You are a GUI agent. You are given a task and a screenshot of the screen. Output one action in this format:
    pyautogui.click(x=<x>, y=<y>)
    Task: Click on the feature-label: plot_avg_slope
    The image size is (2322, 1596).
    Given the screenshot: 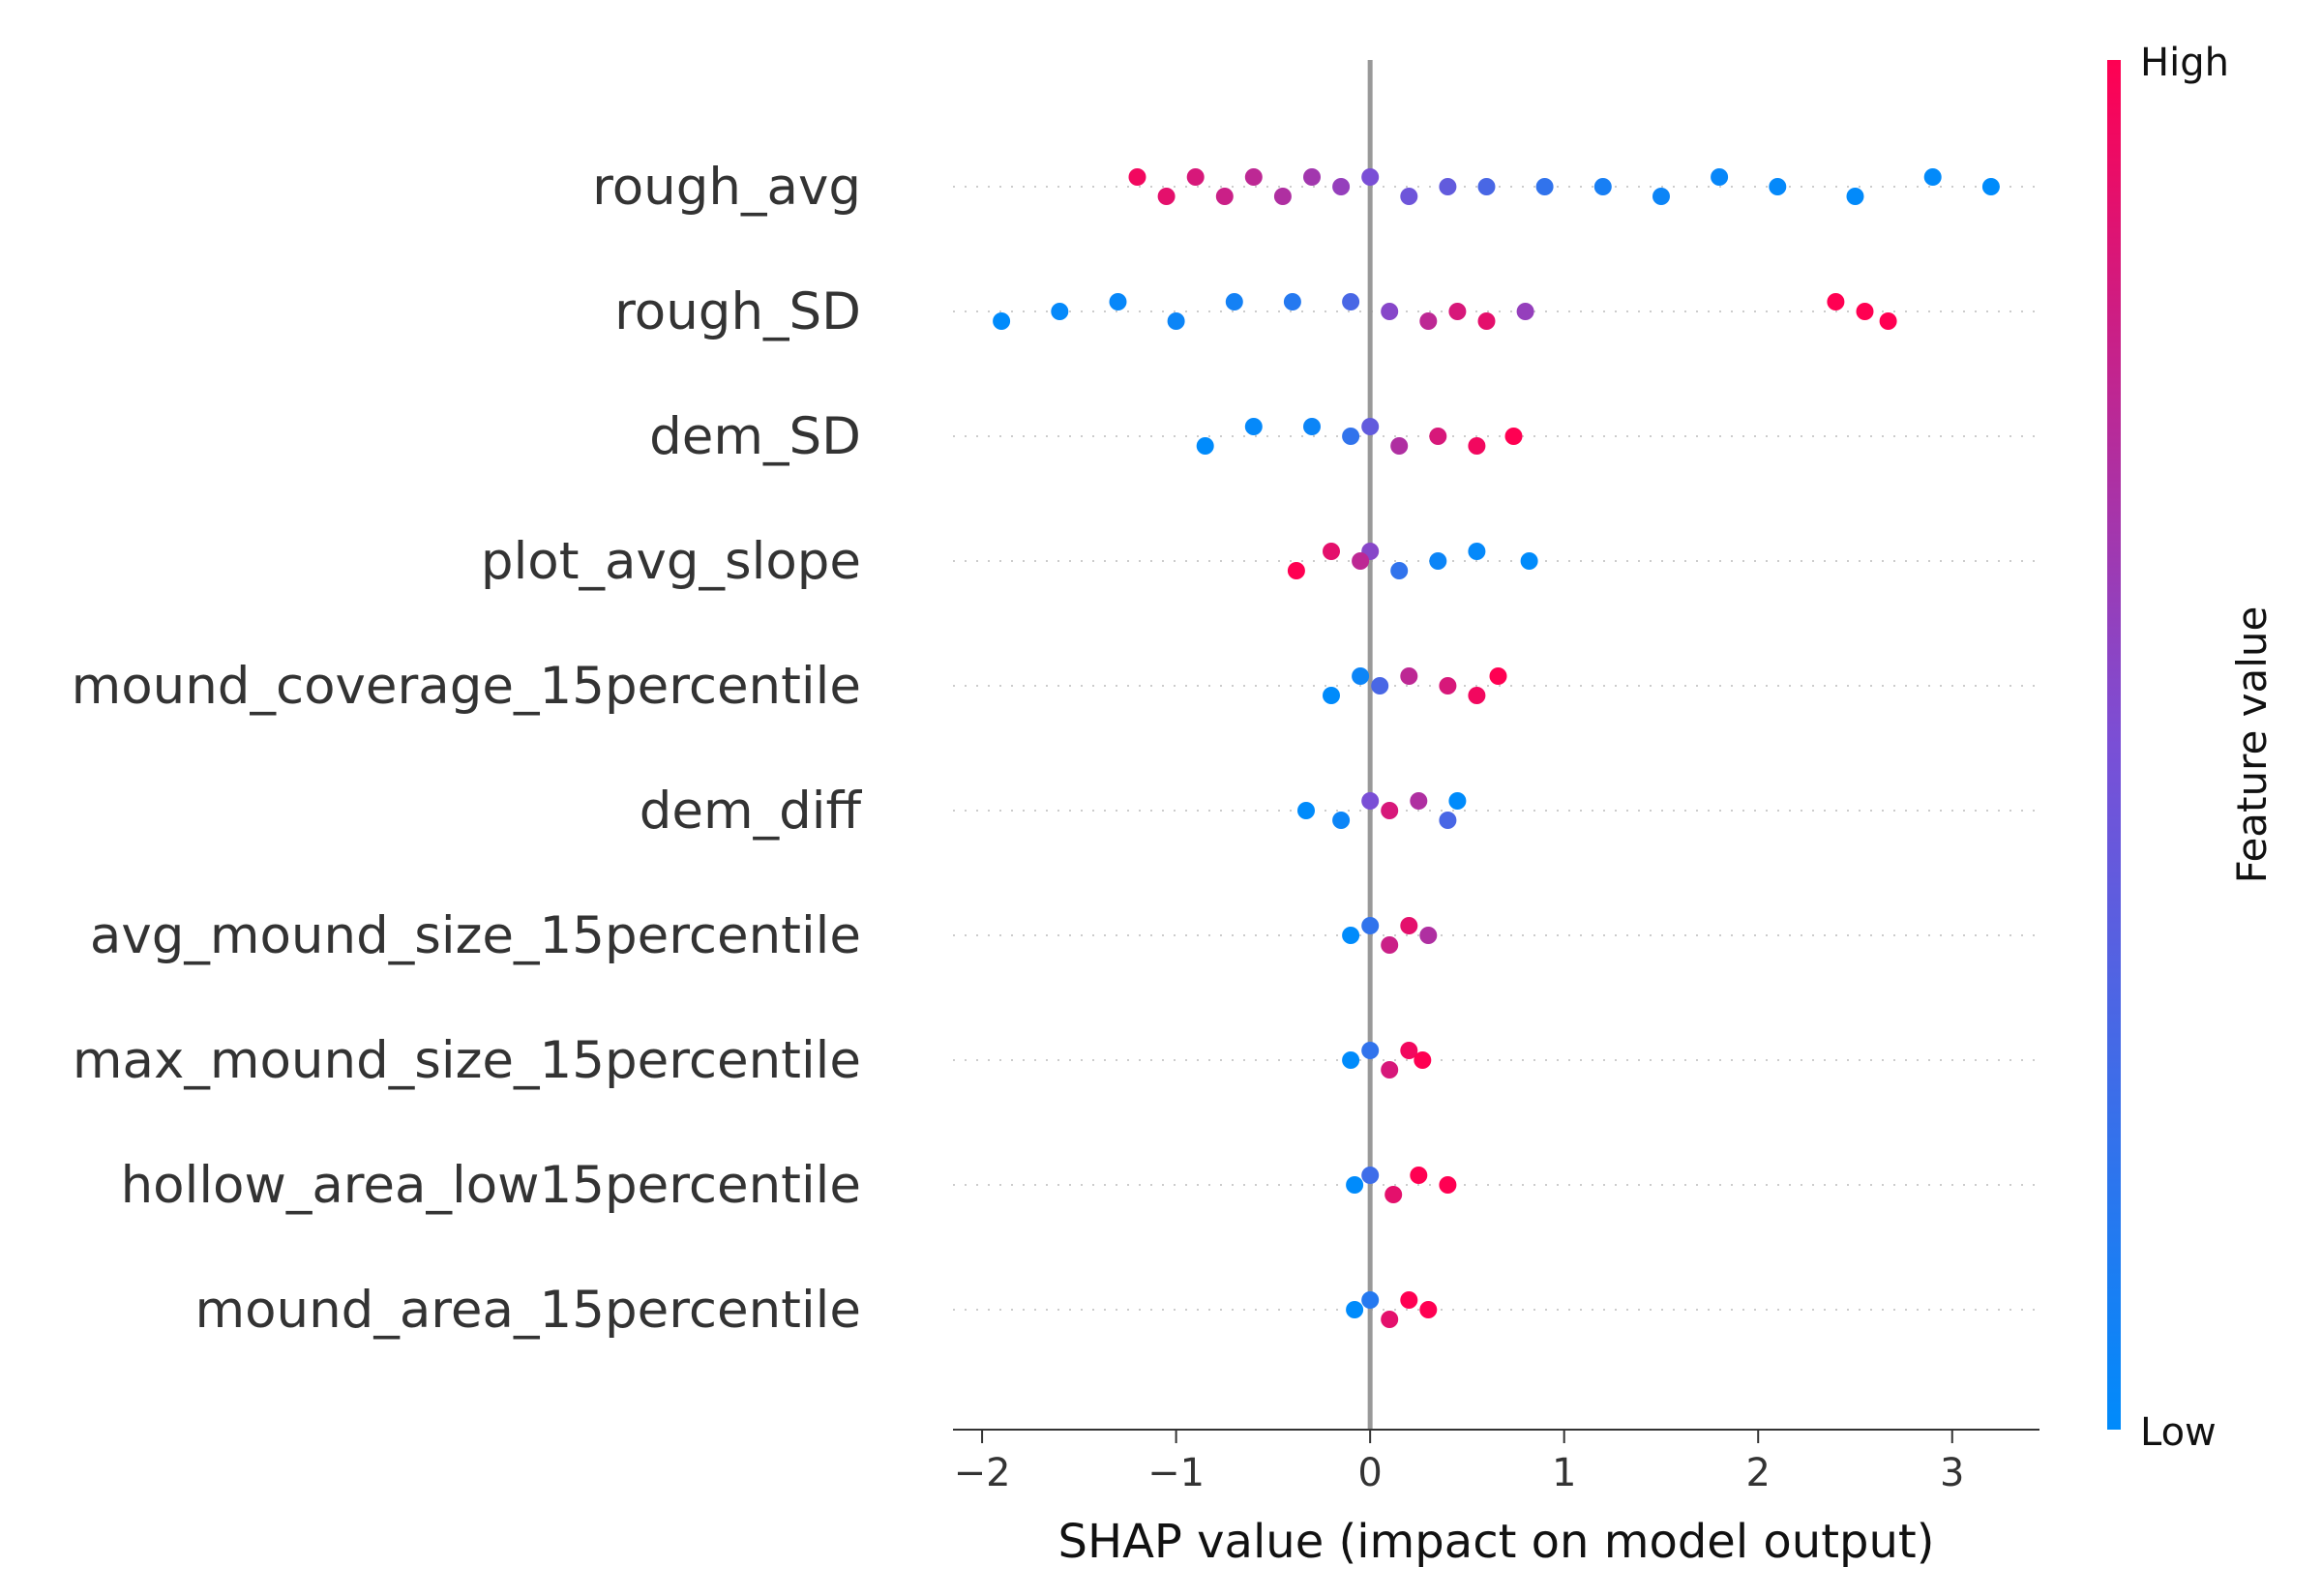 What is the action you would take?
    pyautogui.click(x=671, y=561)
    